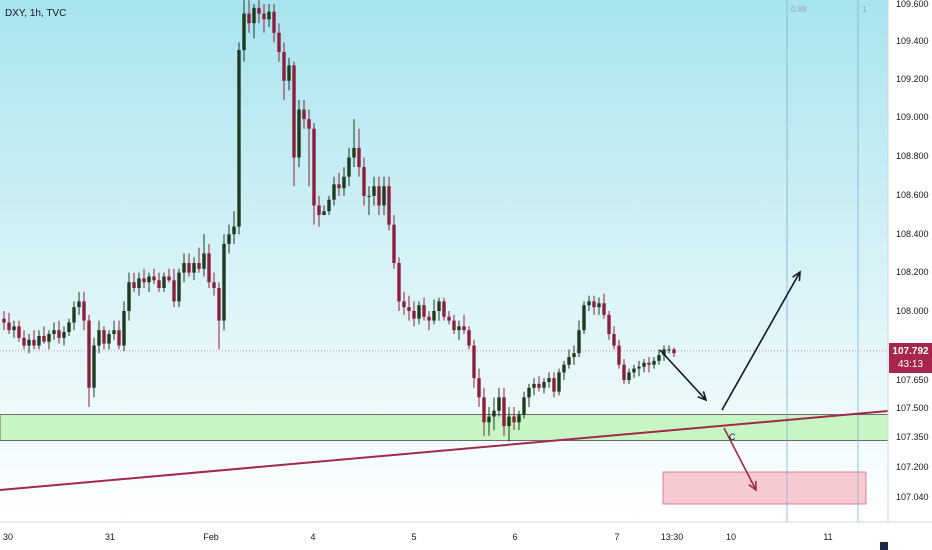 Image resolution: width=932 pixels, height=550 pixels. What do you see at coordinates (912, 156) in the screenshot?
I see `y-tick-label: 108.800` at bounding box center [912, 156].